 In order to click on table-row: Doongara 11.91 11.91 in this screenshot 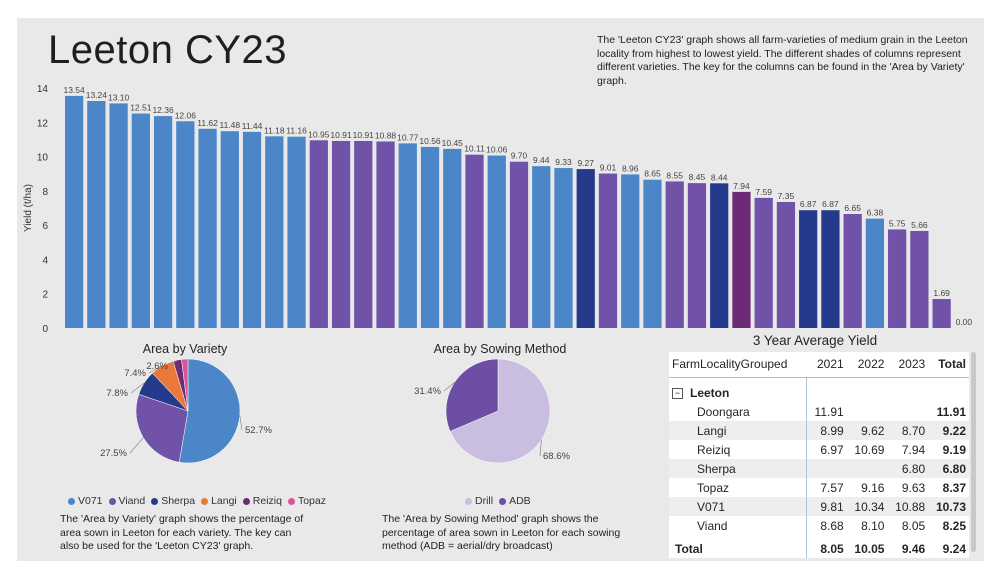, I will do `click(819, 411)`.